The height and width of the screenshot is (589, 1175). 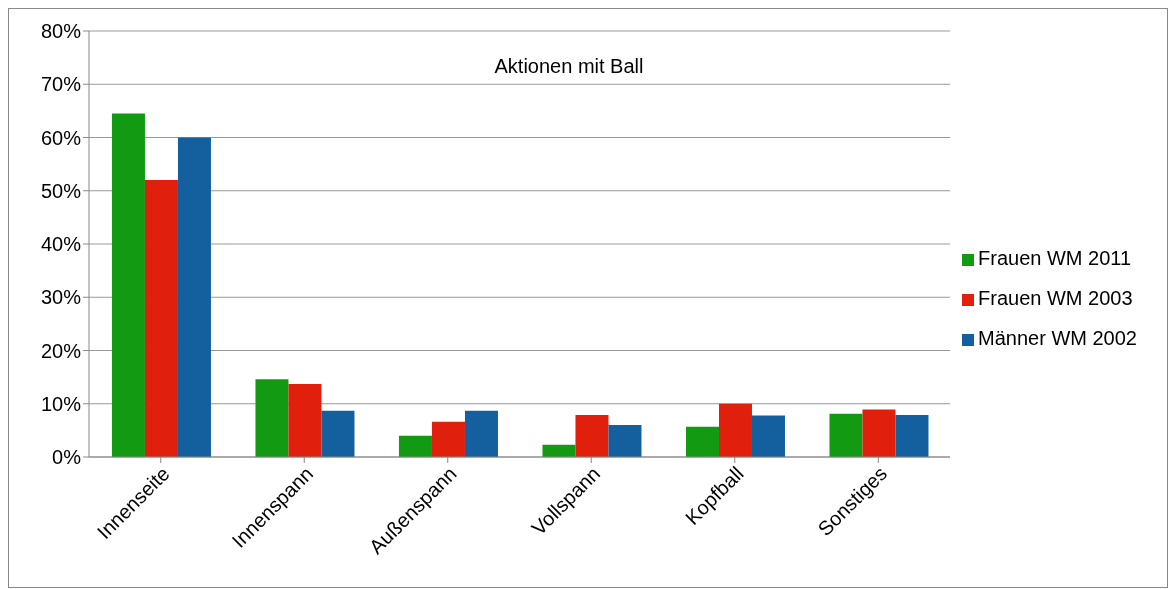 I want to click on y-tick-label: 70%, so click(x=61, y=84).